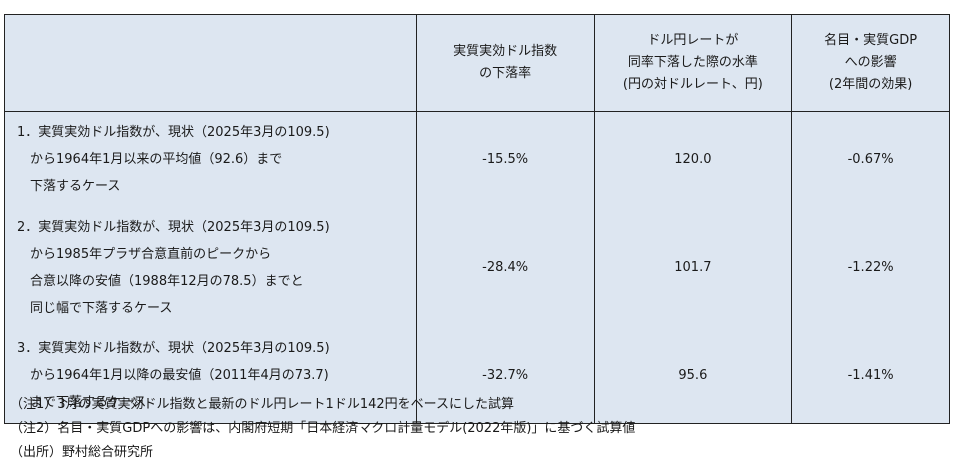  I want to click on source-note: （出所）野村総合研究所, so click(82, 452).